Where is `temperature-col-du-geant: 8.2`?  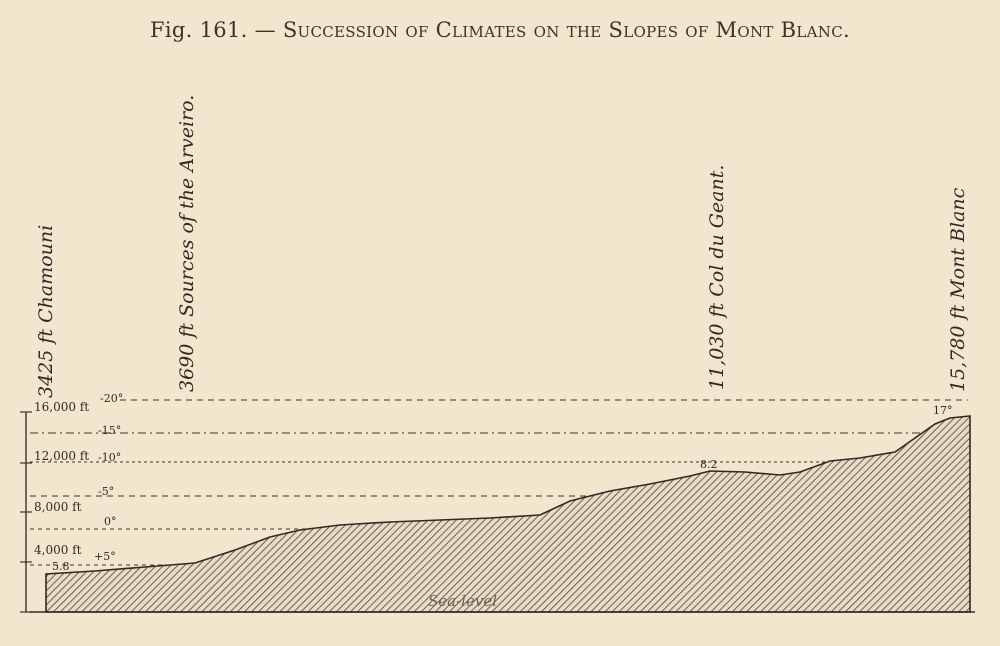
temperature-col-du-geant: 8.2 is located at coordinates (709, 464).